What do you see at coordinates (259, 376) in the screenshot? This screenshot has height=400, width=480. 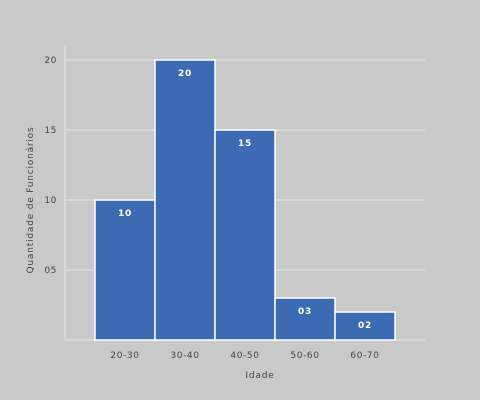 I see `x-axis-title: Idade` at bounding box center [259, 376].